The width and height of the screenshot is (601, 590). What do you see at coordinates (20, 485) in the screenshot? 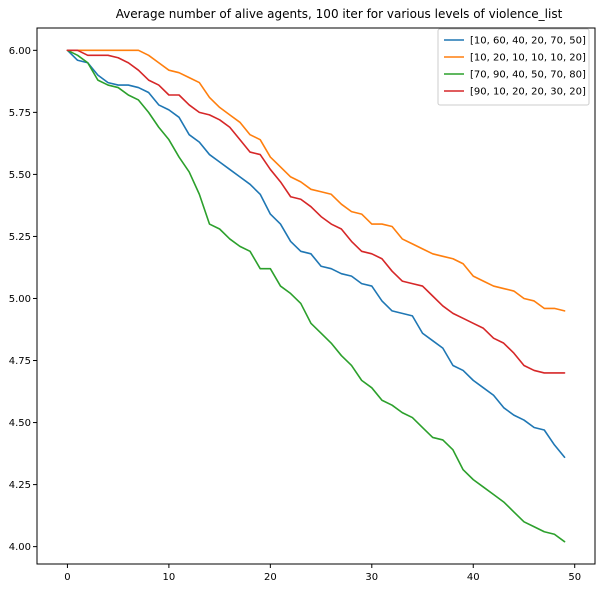
I see `y-tick-label: 4.25` at bounding box center [20, 485].